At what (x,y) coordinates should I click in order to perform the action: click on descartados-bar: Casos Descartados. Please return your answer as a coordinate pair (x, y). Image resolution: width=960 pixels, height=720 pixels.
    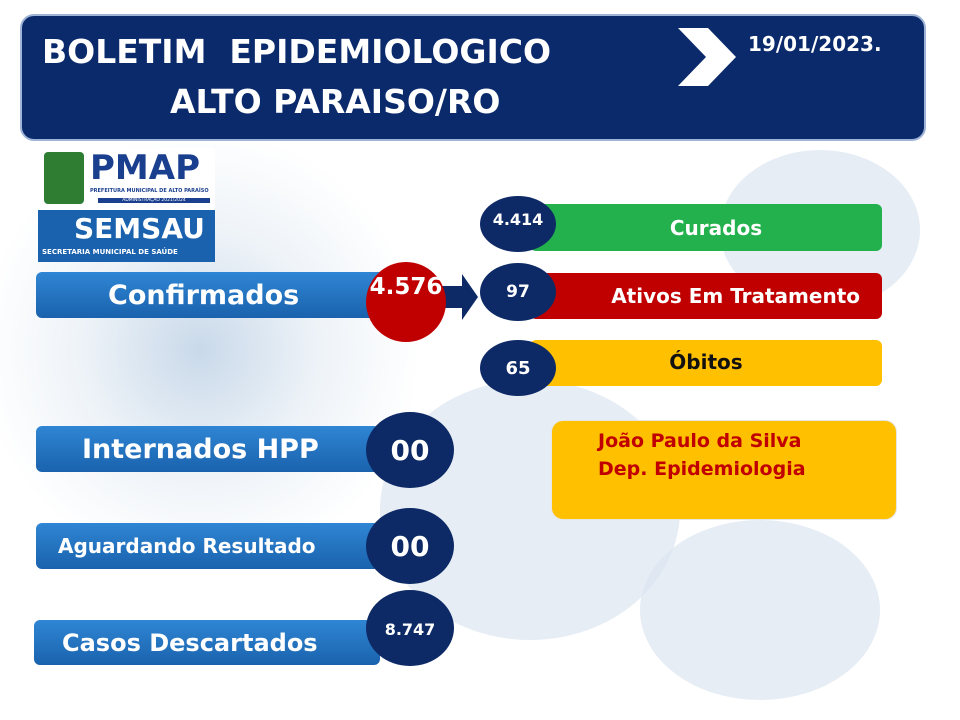
    Looking at the image, I should click on (207, 642).